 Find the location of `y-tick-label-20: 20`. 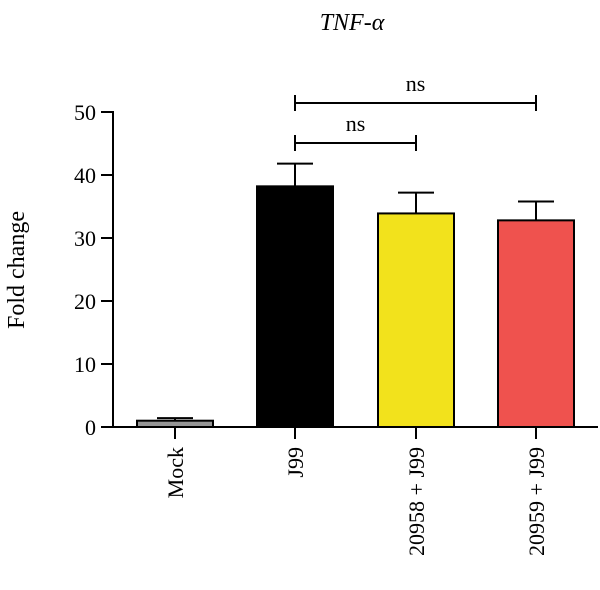

y-tick-label-20: 20 is located at coordinates (85, 301).